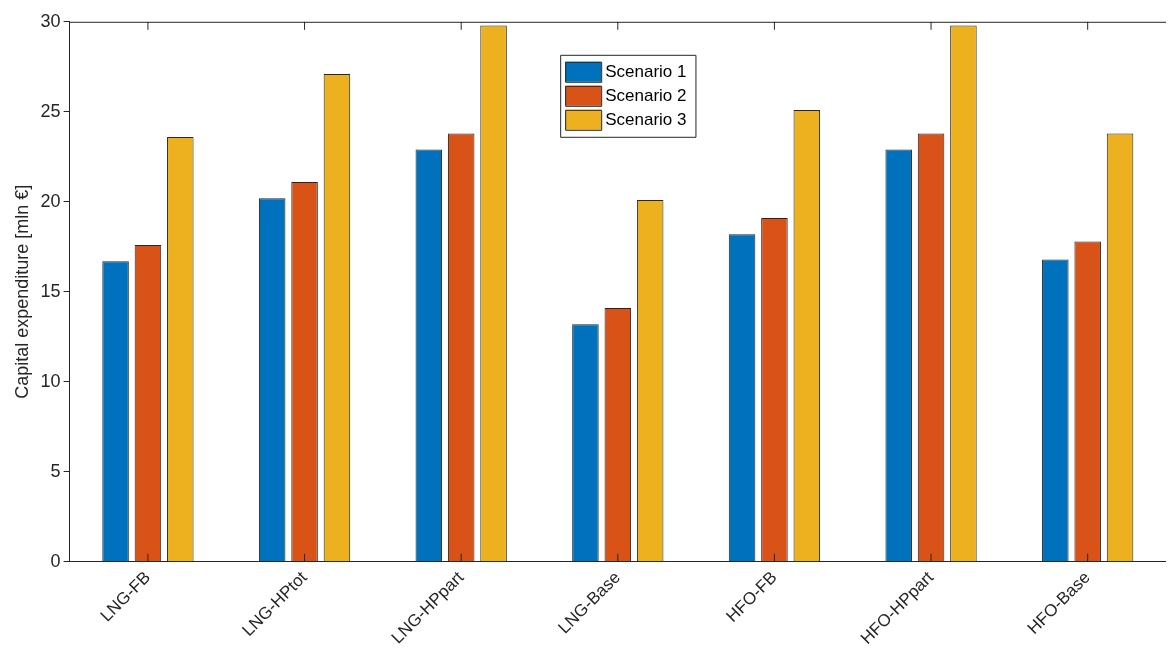  What do you see at coordinates (55, 560) in the screenshot?
I see `y-tick-label: 0` at bounding box center [55, 560].